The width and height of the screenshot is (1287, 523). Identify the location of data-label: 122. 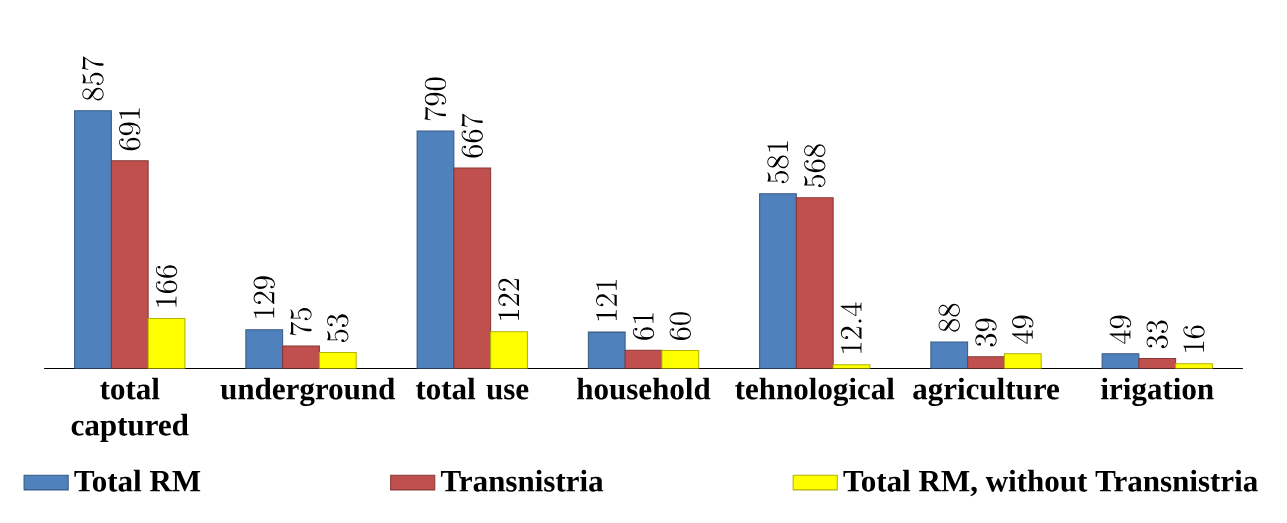
(509, 299).